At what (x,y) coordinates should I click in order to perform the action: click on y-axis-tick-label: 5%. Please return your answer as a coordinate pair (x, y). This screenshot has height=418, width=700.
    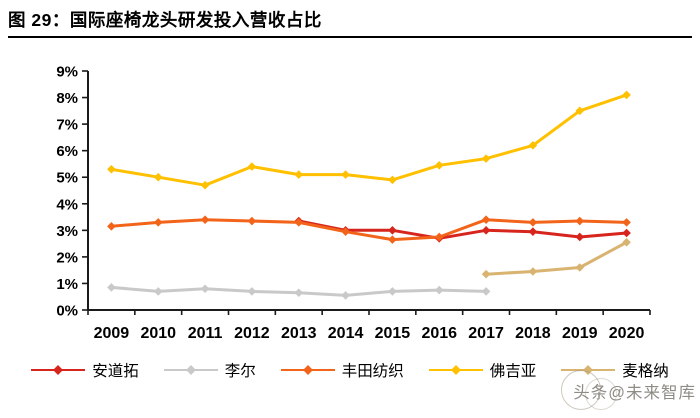
    Looking at the image, I should click on (67, 178).